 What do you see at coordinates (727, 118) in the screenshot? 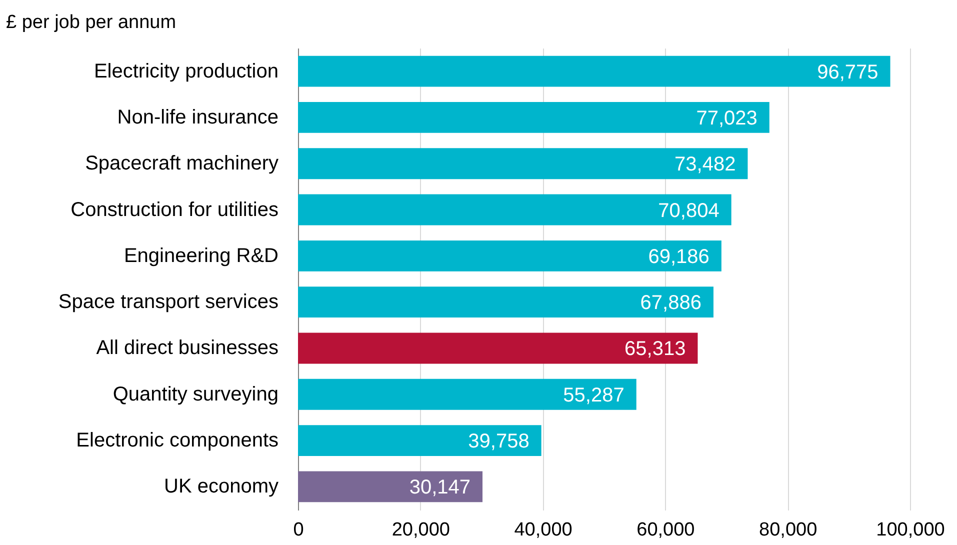
I see `data-label: 77,023` at bounding box center [727, 118].